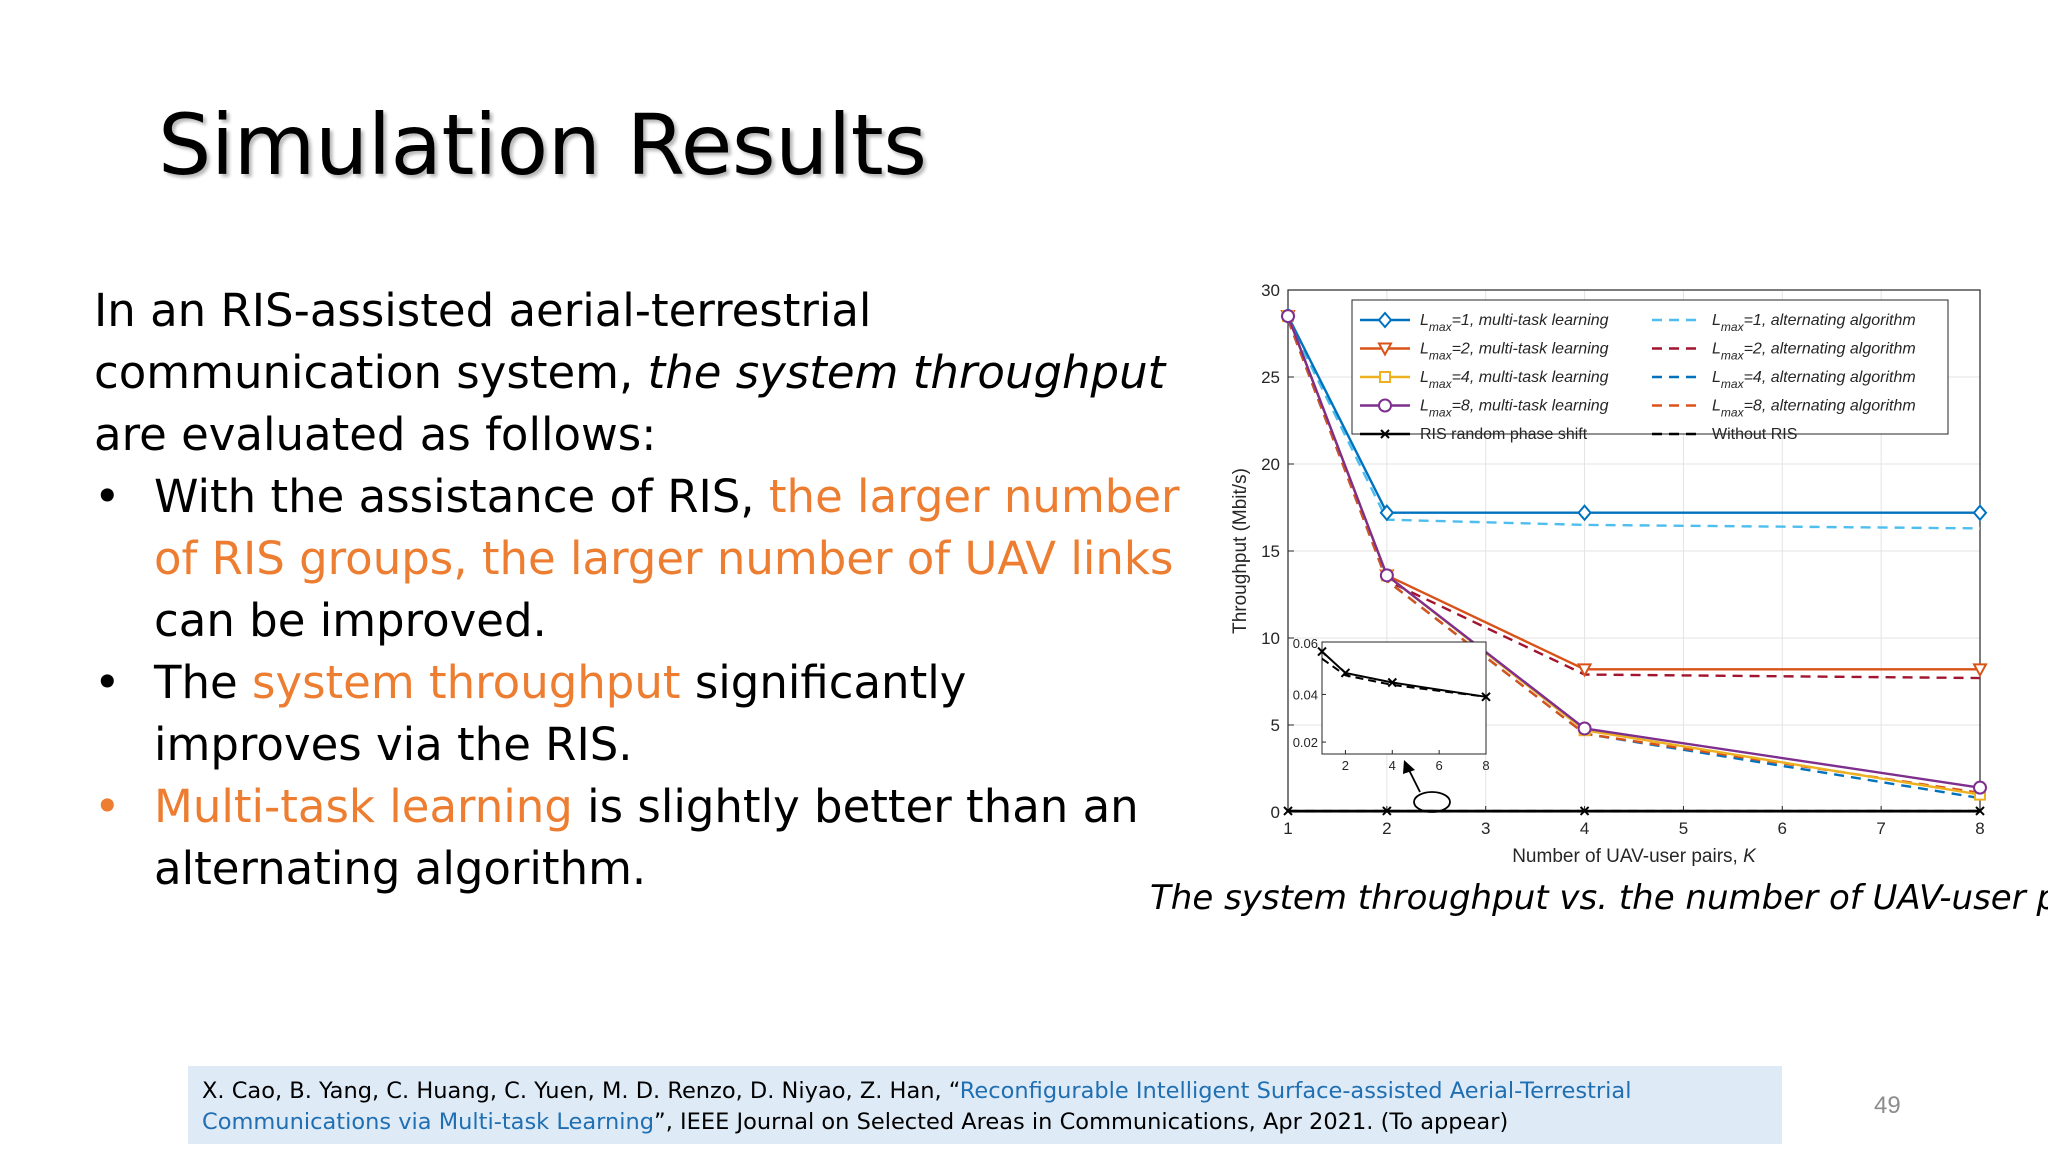 This screenshot has width=2048, height=1152. I want to click on inset-y-tick-label: 0.02, so click(1305, 742).